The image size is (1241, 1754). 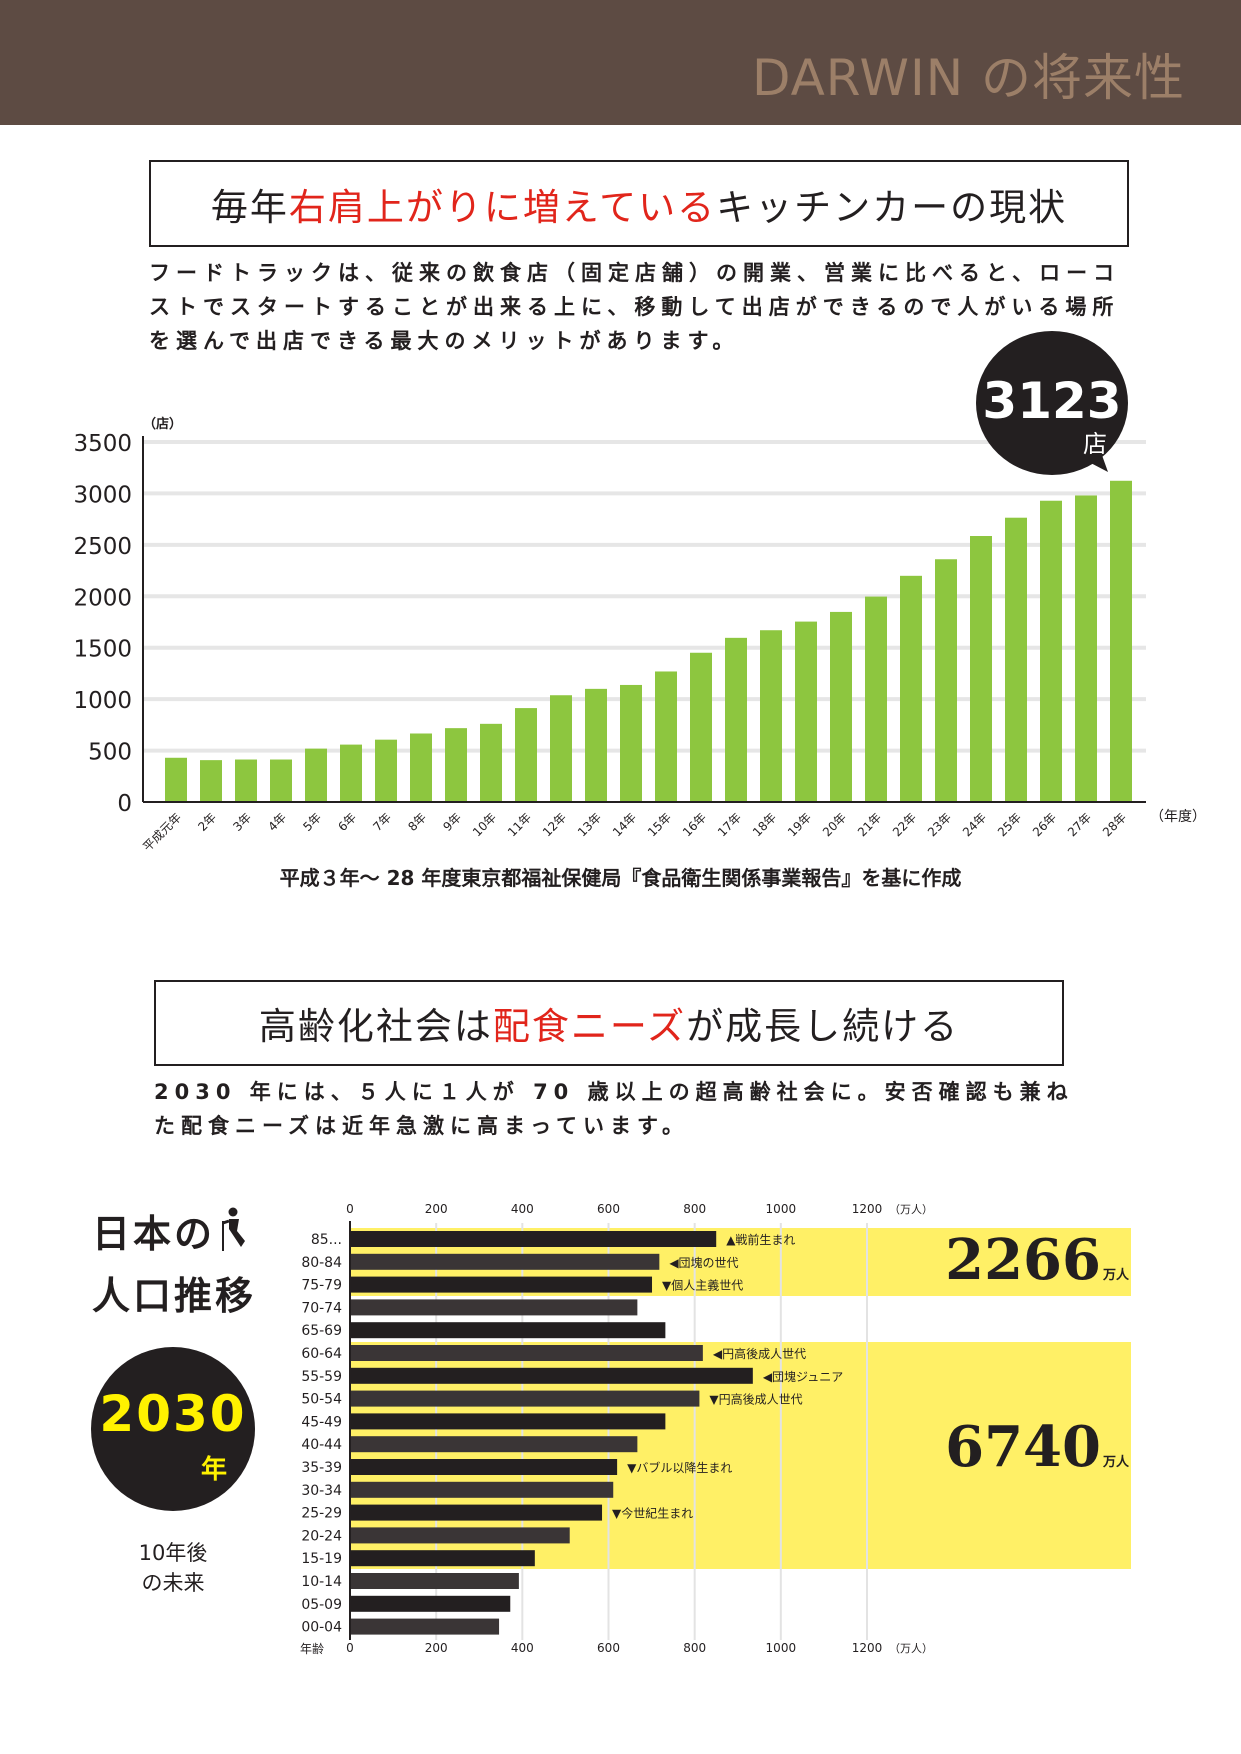 What do you see at coordinates (232, 1237) in the screenshot?
I see `elderly-person-icon` at bounding box center [232, 1237].